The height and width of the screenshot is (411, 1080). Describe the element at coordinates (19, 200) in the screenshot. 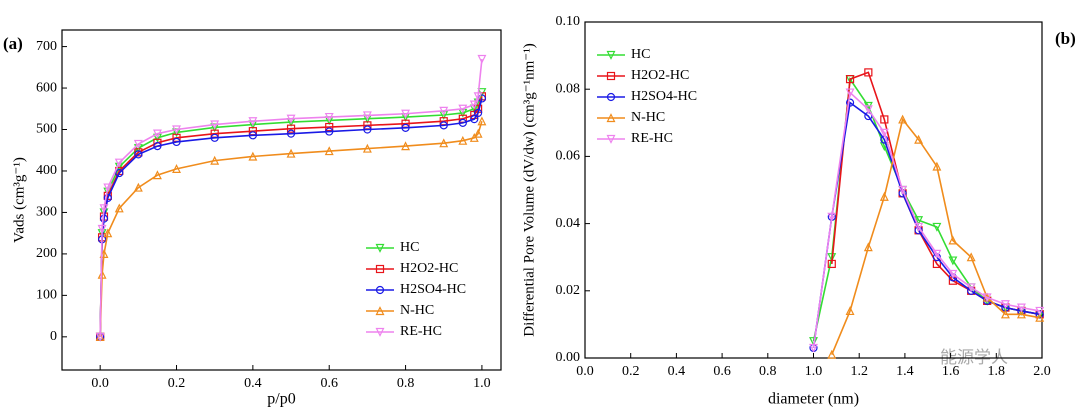

I see `y-axis-label: Vads (cm³g⁻¹)` at that location.